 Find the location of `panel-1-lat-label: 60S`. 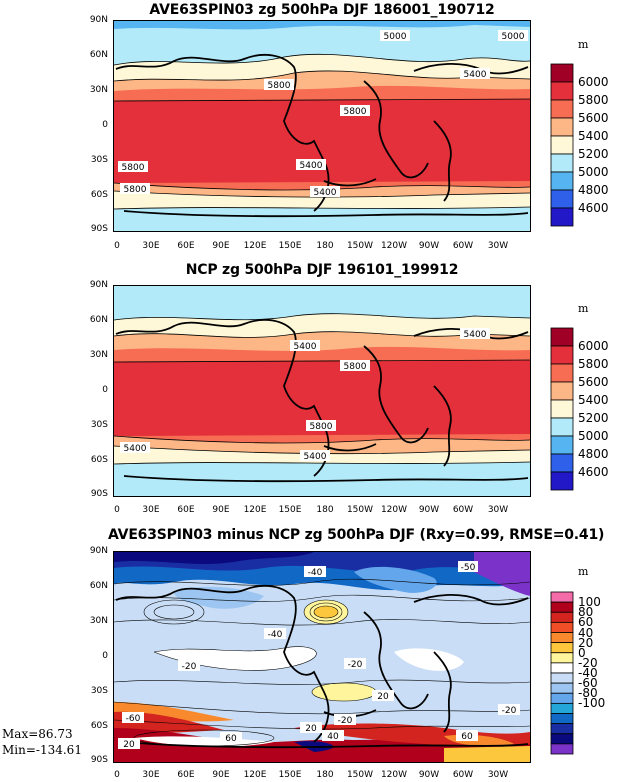

panel-1-lat-label: 60S is located at coordinates (99, 195).